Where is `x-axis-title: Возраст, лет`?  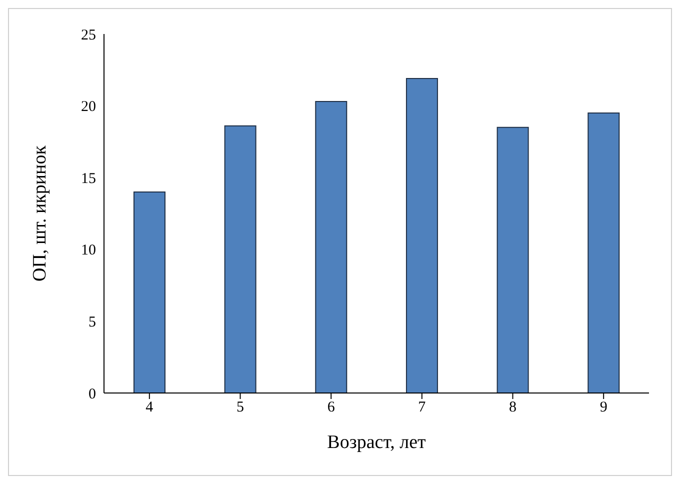 x-axis-title: Возраст, лет is located at coordinates (377, 442).